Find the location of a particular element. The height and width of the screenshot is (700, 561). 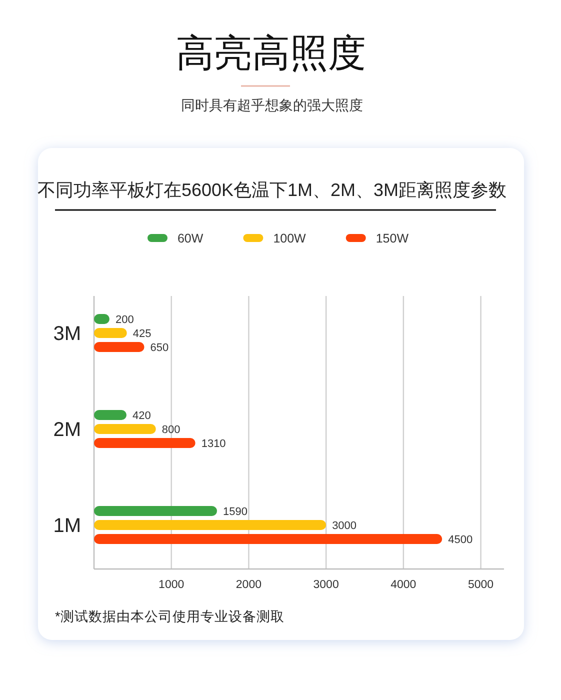

data-label: 1310 is located at coordinates (213, 444).